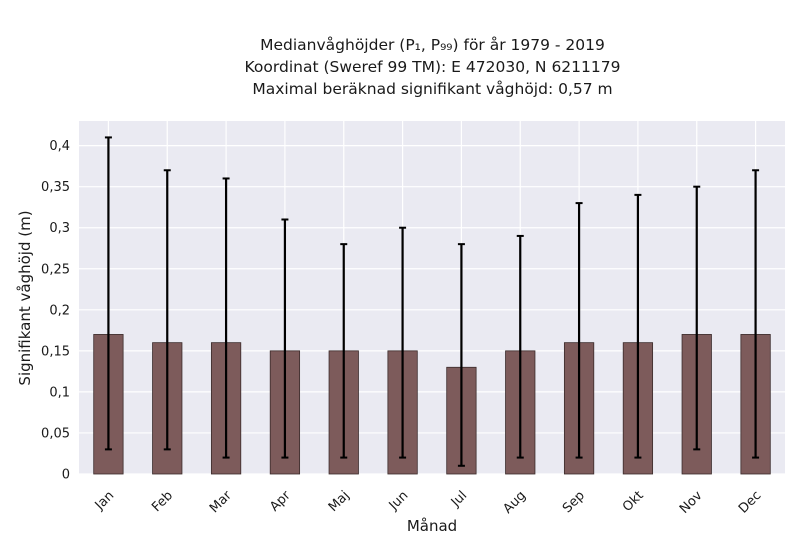  Describe the element at coordinates (162, 501) in the screenshot. I see `x-tick-label: Feb` at that location.